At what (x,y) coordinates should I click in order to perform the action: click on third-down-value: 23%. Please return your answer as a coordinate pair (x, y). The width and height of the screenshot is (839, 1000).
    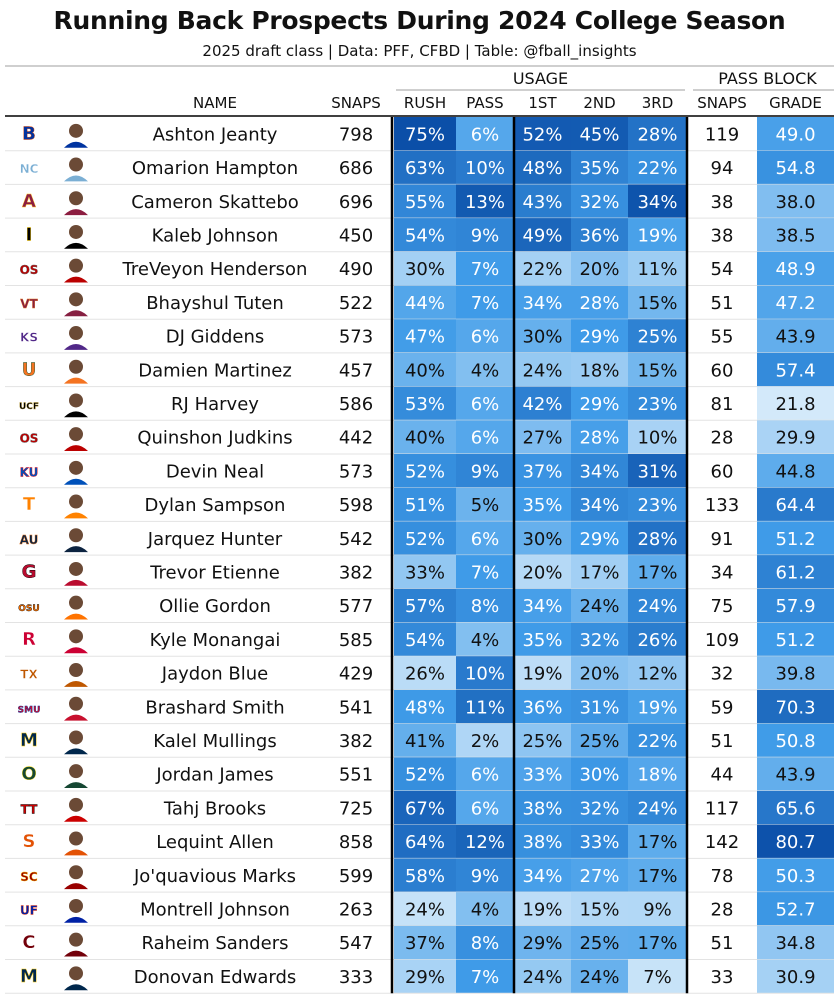
    Looking at the image, I should click on (657, 404).